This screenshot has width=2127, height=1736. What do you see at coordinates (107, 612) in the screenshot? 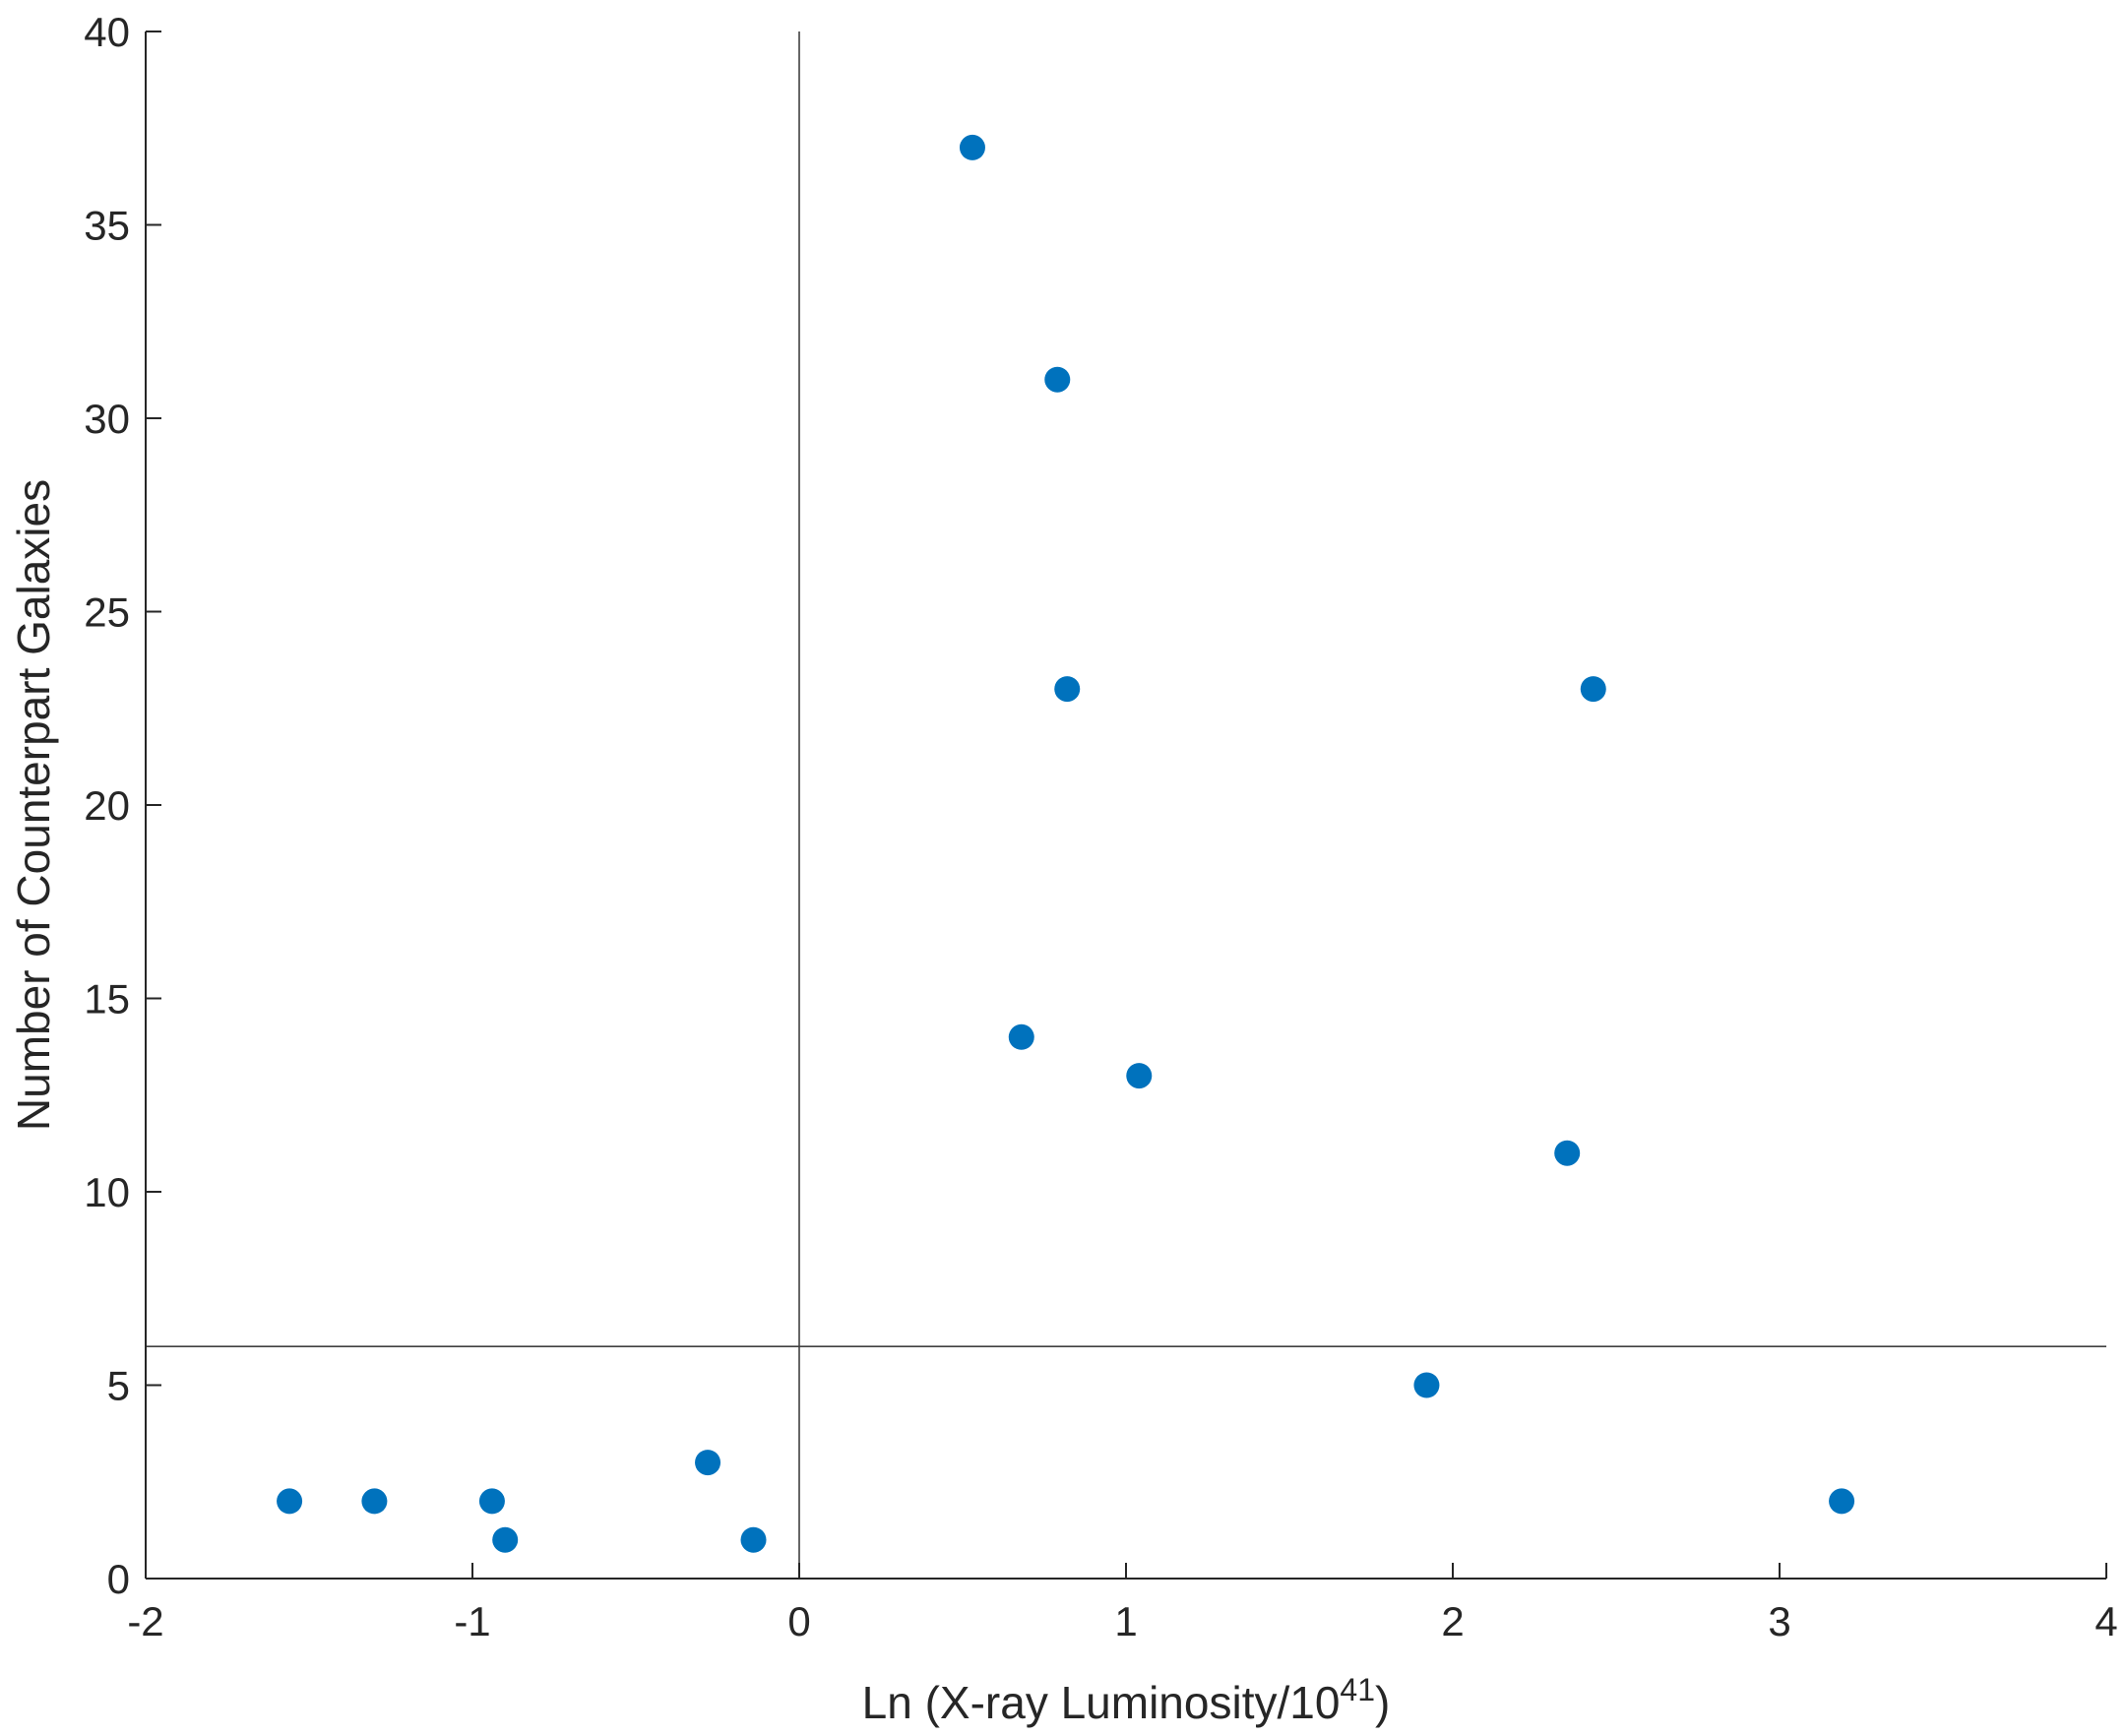
I see `y-tick-label: 25` at bounding box center [107, 612].